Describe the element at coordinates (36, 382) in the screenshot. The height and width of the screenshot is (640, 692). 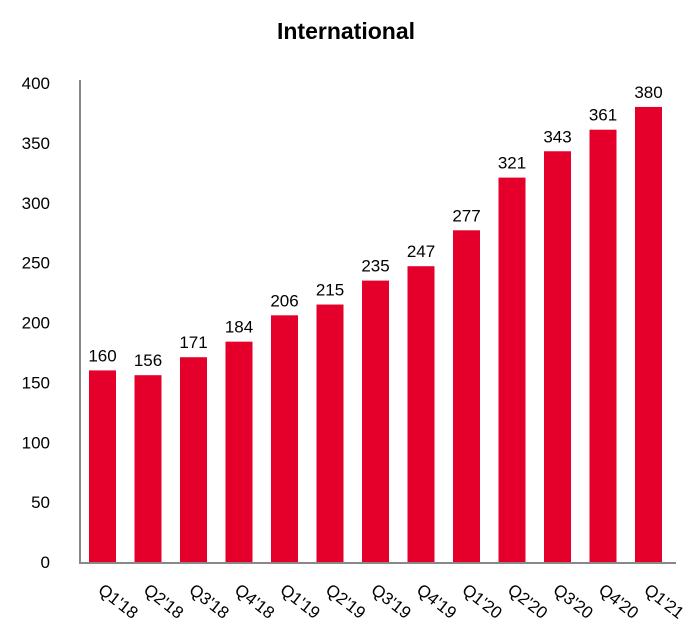
I see `y-tick-label: 150` at that location.